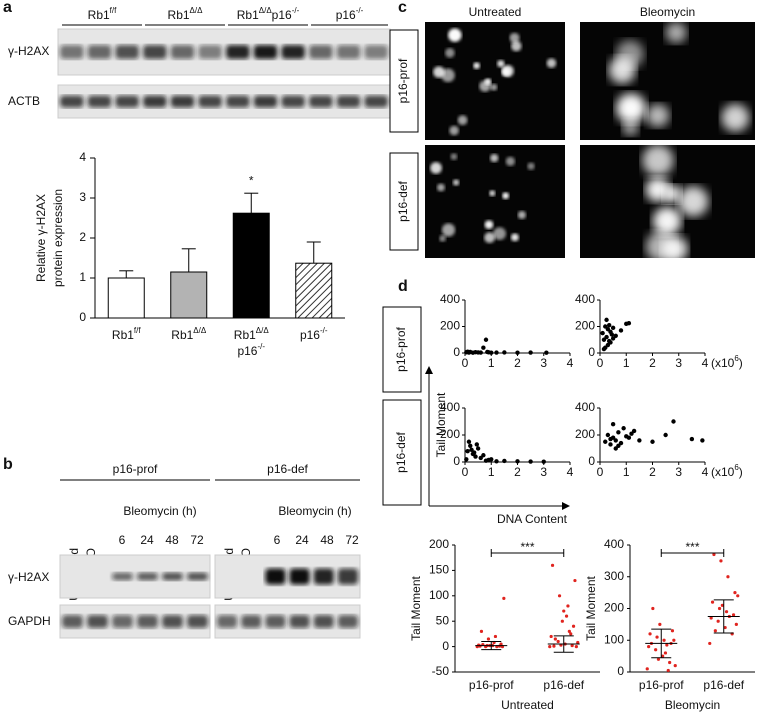  What do you see at coordinates (741, 472) in the screenshot?
I see `text-part: )` at bounding box center [741, 472].